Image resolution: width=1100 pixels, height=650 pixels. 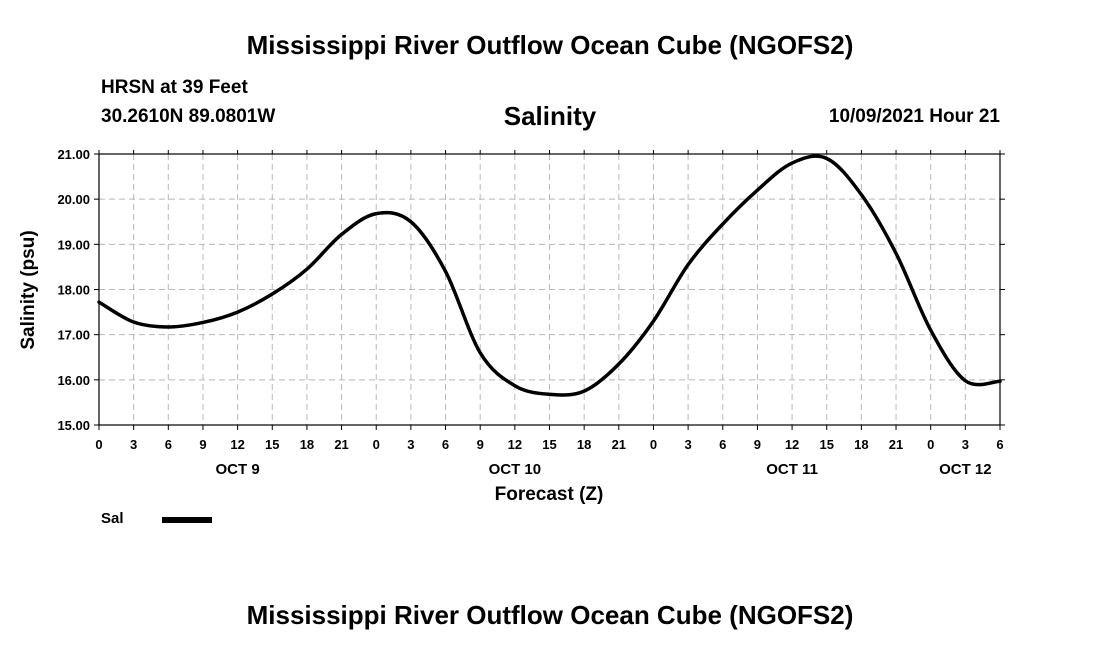 I want to click on y-tick-label: 19.00, so click(x=73, y=244).